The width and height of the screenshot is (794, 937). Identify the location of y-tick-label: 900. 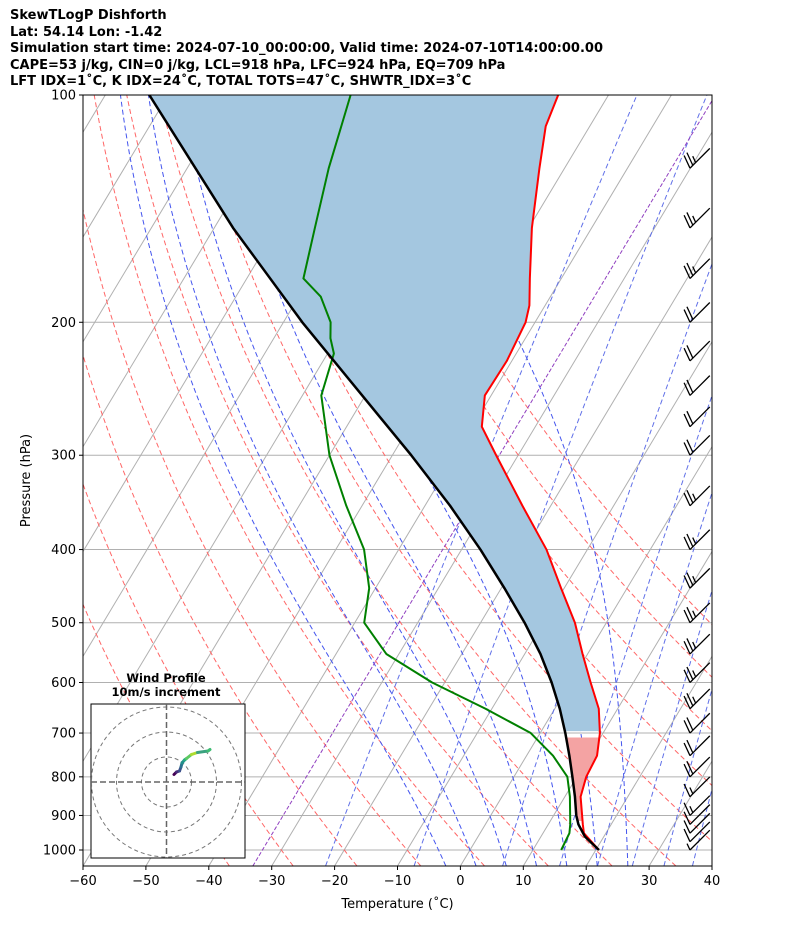
(63, 816).